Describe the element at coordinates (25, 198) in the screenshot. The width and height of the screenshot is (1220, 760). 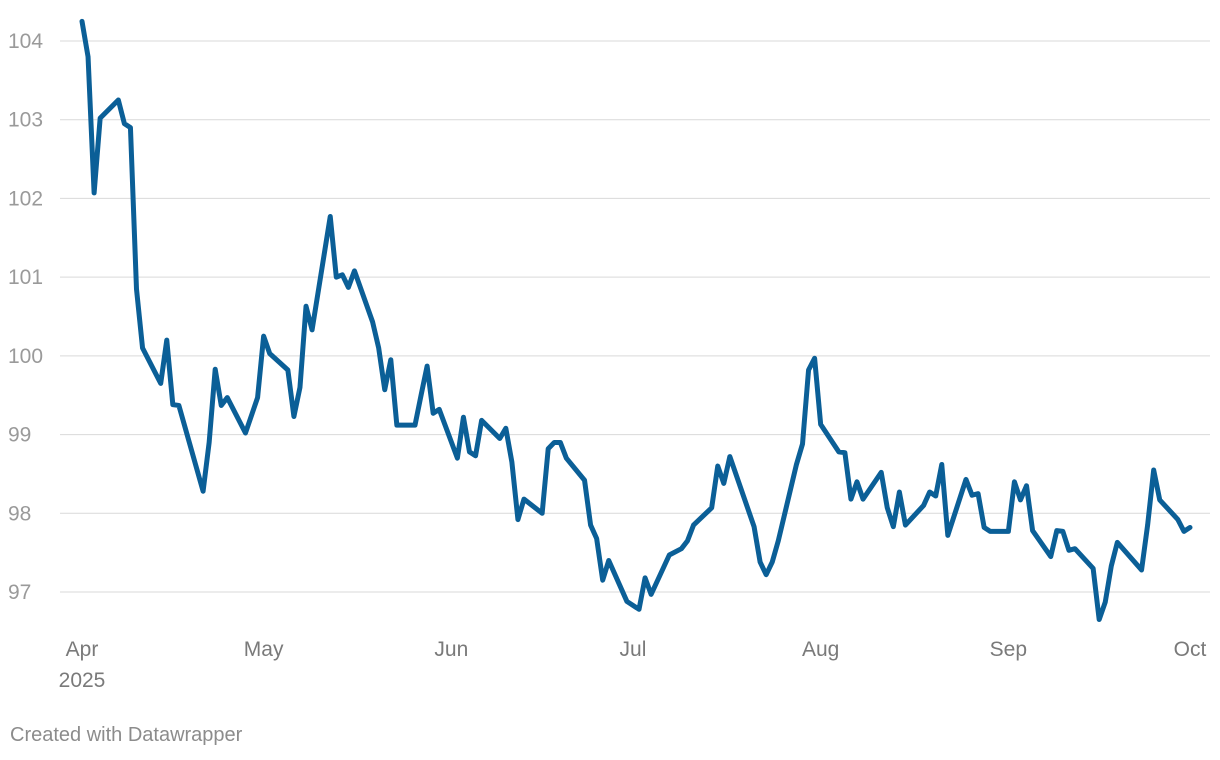
I see `y-tick-label: 102` at that location.